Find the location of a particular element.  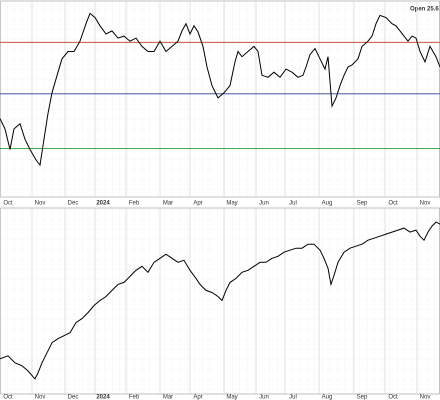

annotation: Open 25.6 is located at coordinates (424, 10).